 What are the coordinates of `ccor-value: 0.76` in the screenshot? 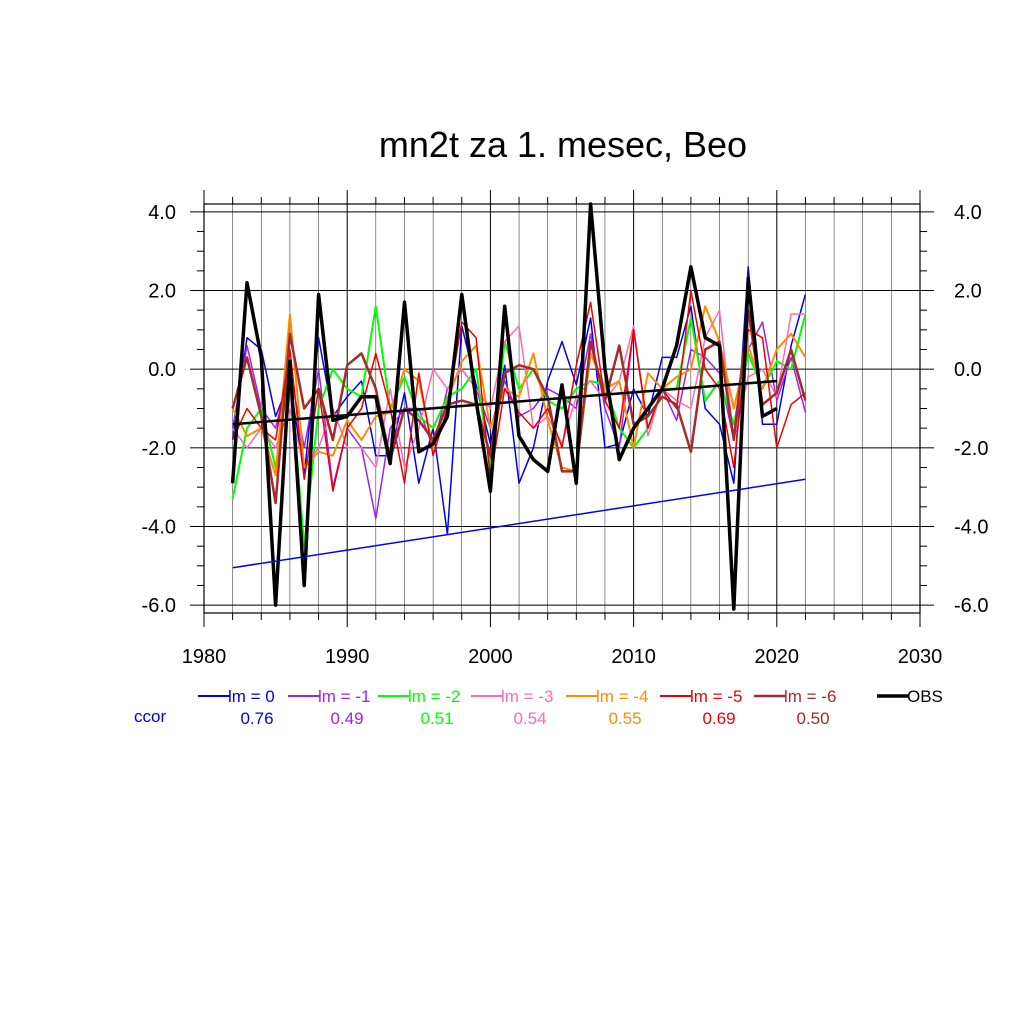 It's located at (256, 718).